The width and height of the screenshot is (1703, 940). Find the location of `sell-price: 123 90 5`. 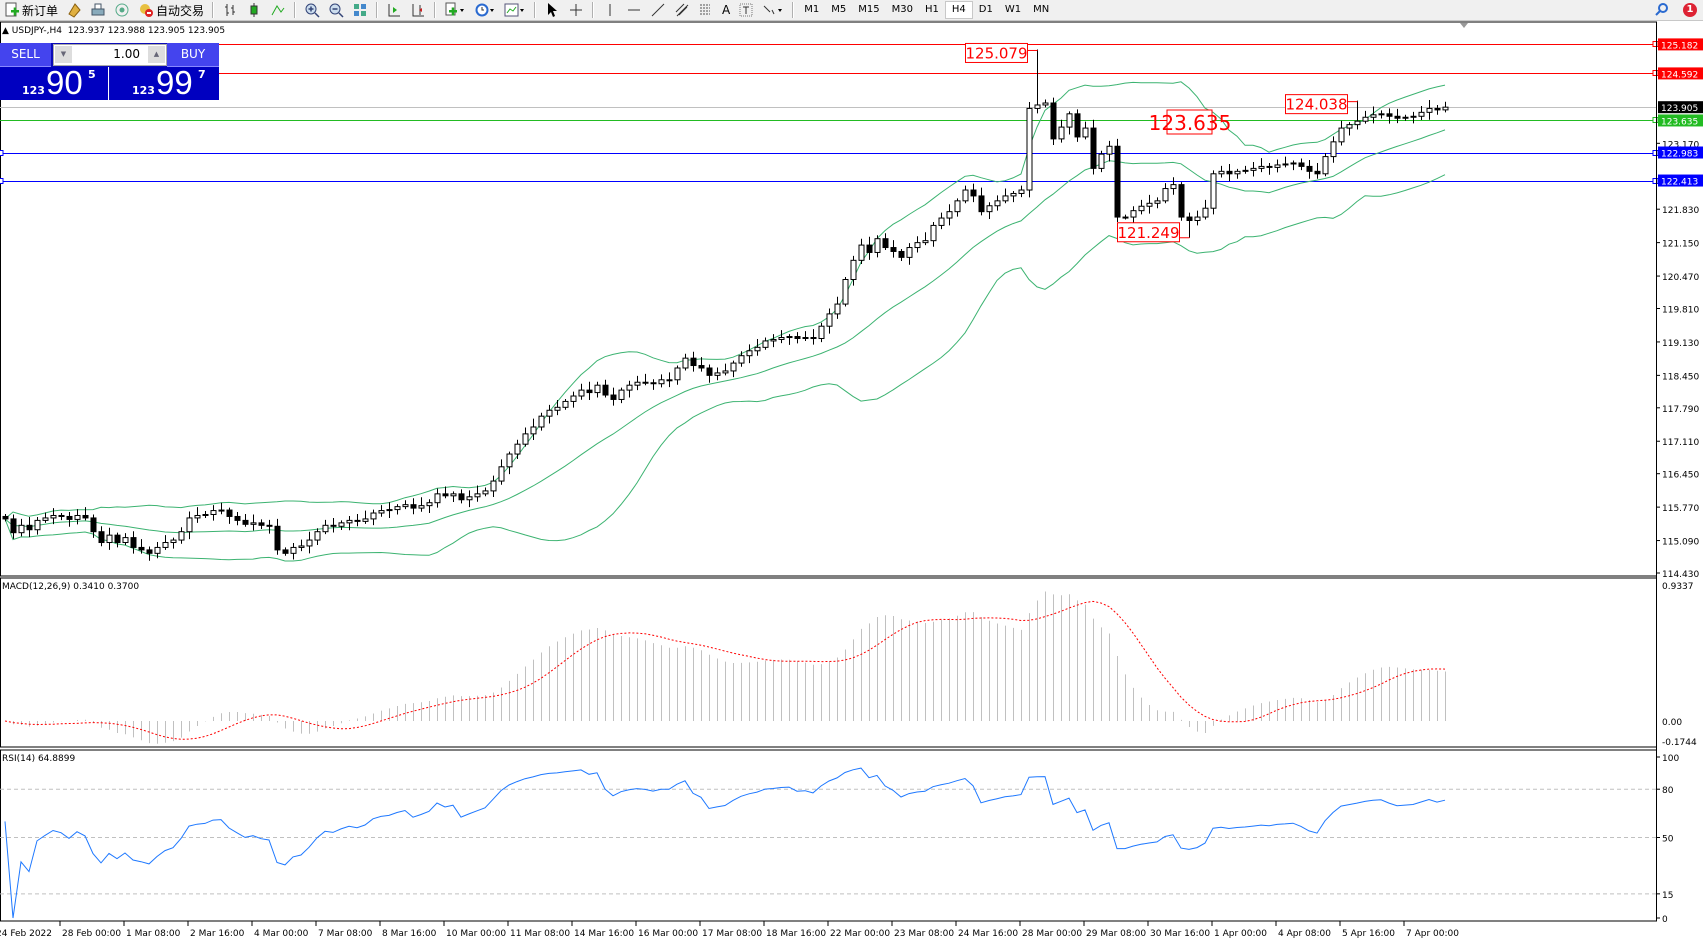

sell-price: 123 90 5 is located at coordinates (54, 82).